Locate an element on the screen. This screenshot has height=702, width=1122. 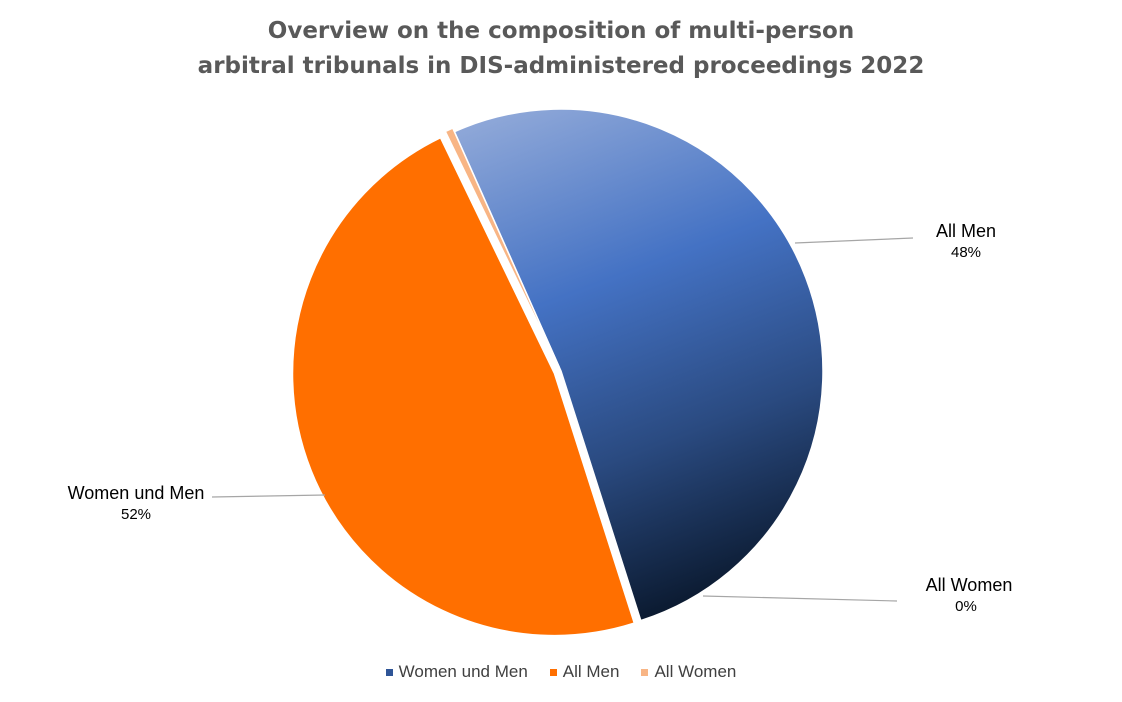
data-label-percent-all-women: 0% is located at coordinates (966, 606).